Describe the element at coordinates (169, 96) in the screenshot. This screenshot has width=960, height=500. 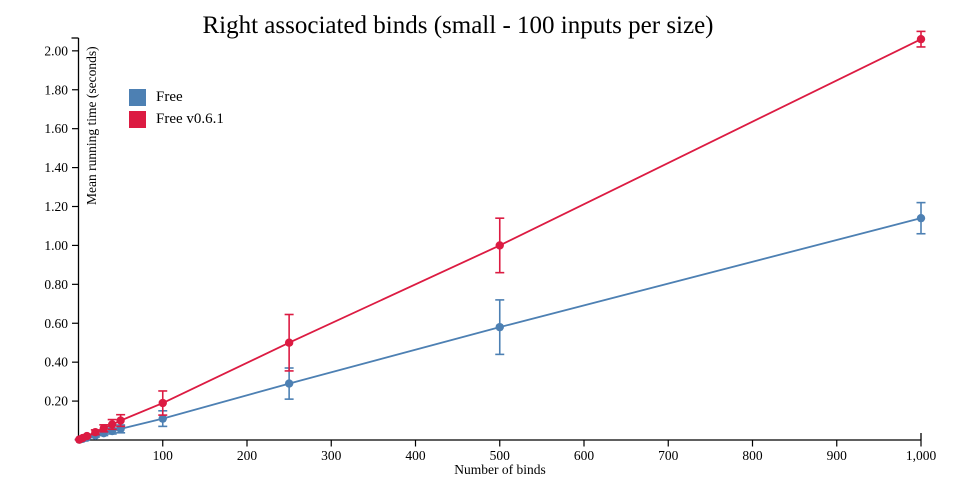
I see `legend-label-free: Free` at that location.